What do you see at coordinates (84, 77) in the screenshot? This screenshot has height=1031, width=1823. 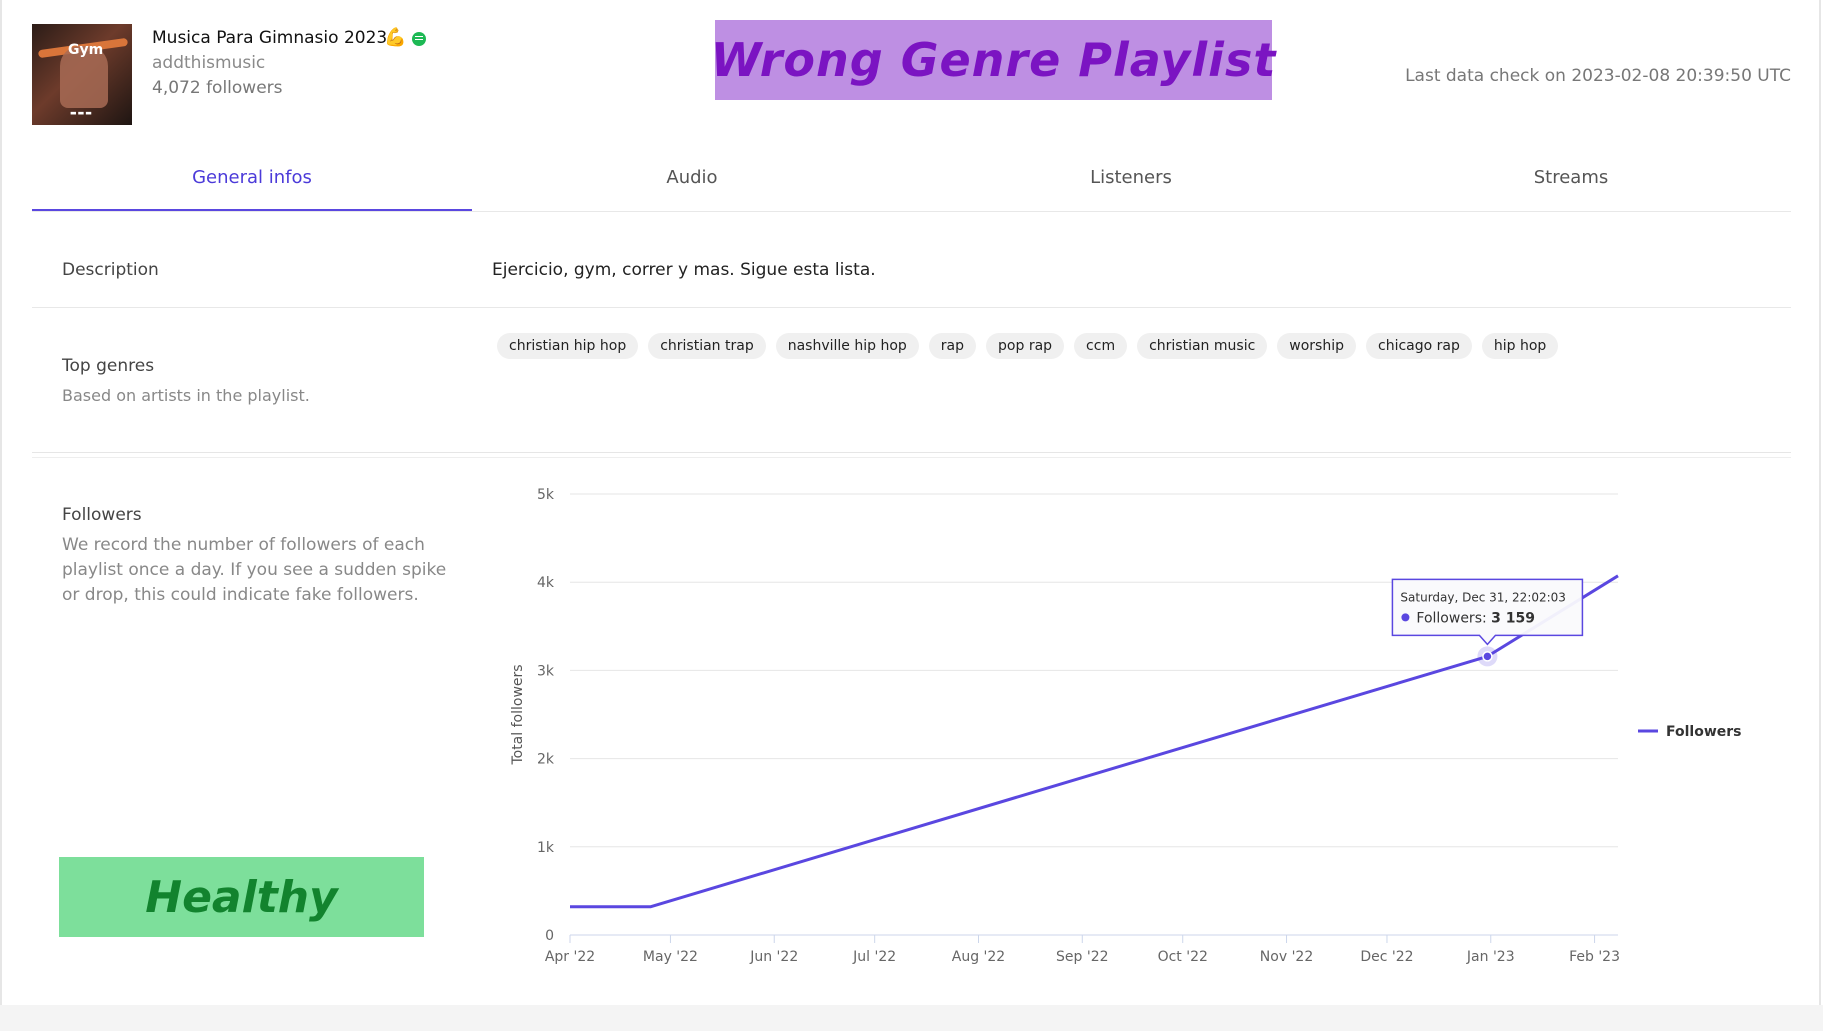 I see `cover-athlete` at bounding box center [84, 77].